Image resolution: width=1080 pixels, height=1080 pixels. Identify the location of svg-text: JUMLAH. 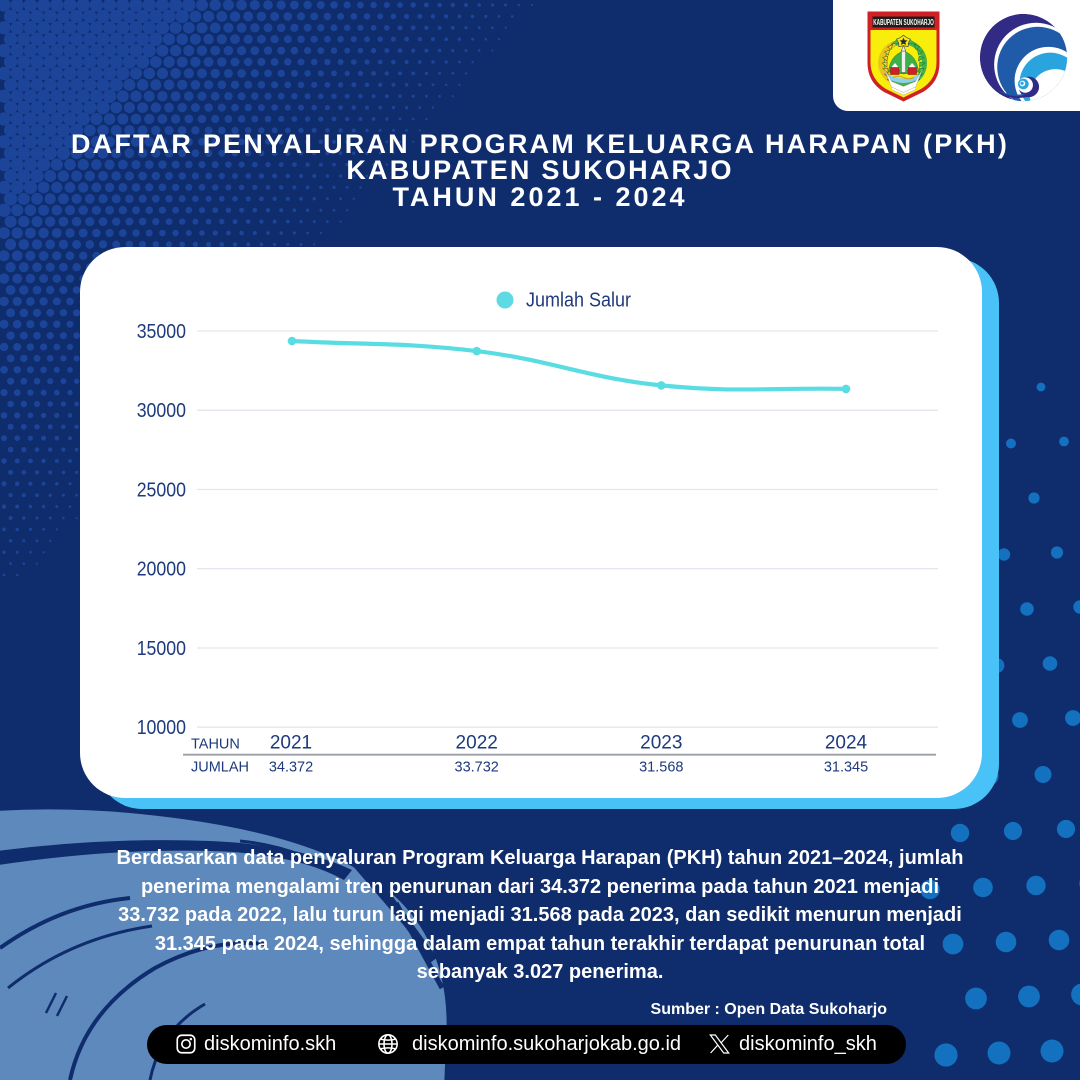
(220, 768).